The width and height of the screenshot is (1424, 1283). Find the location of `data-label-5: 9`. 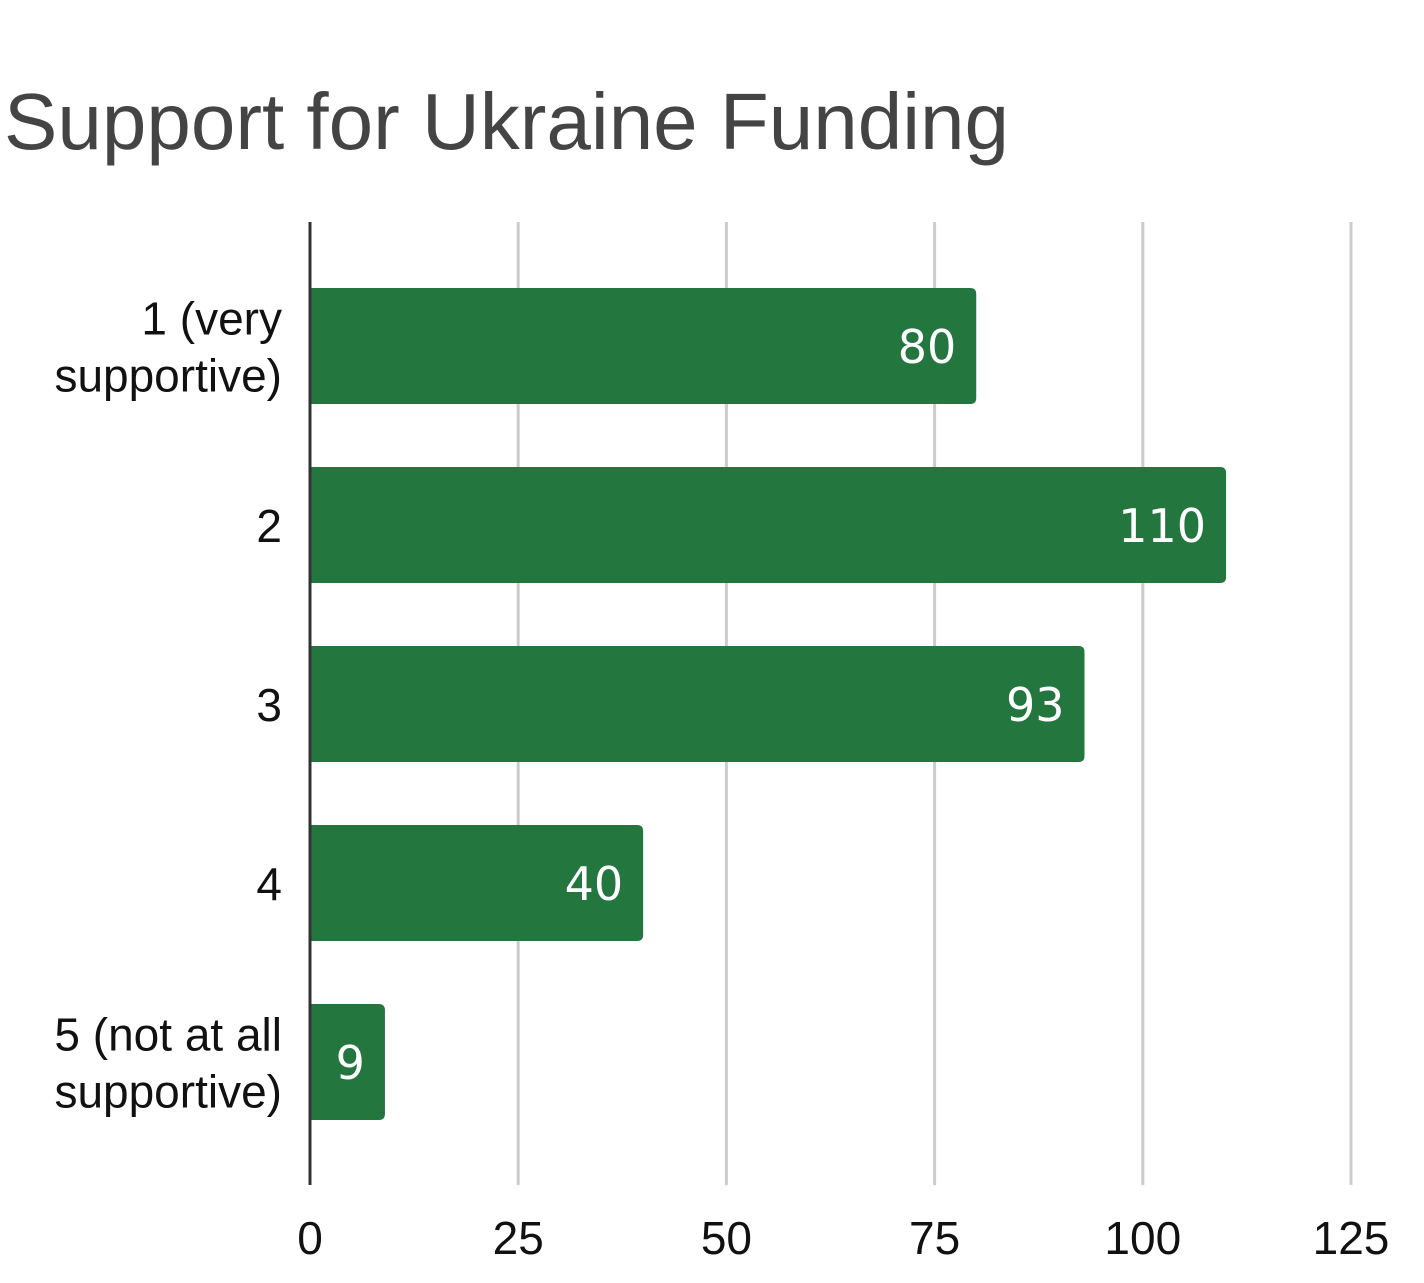

data-label-5: 9 is located at coordinates (350, 1063).